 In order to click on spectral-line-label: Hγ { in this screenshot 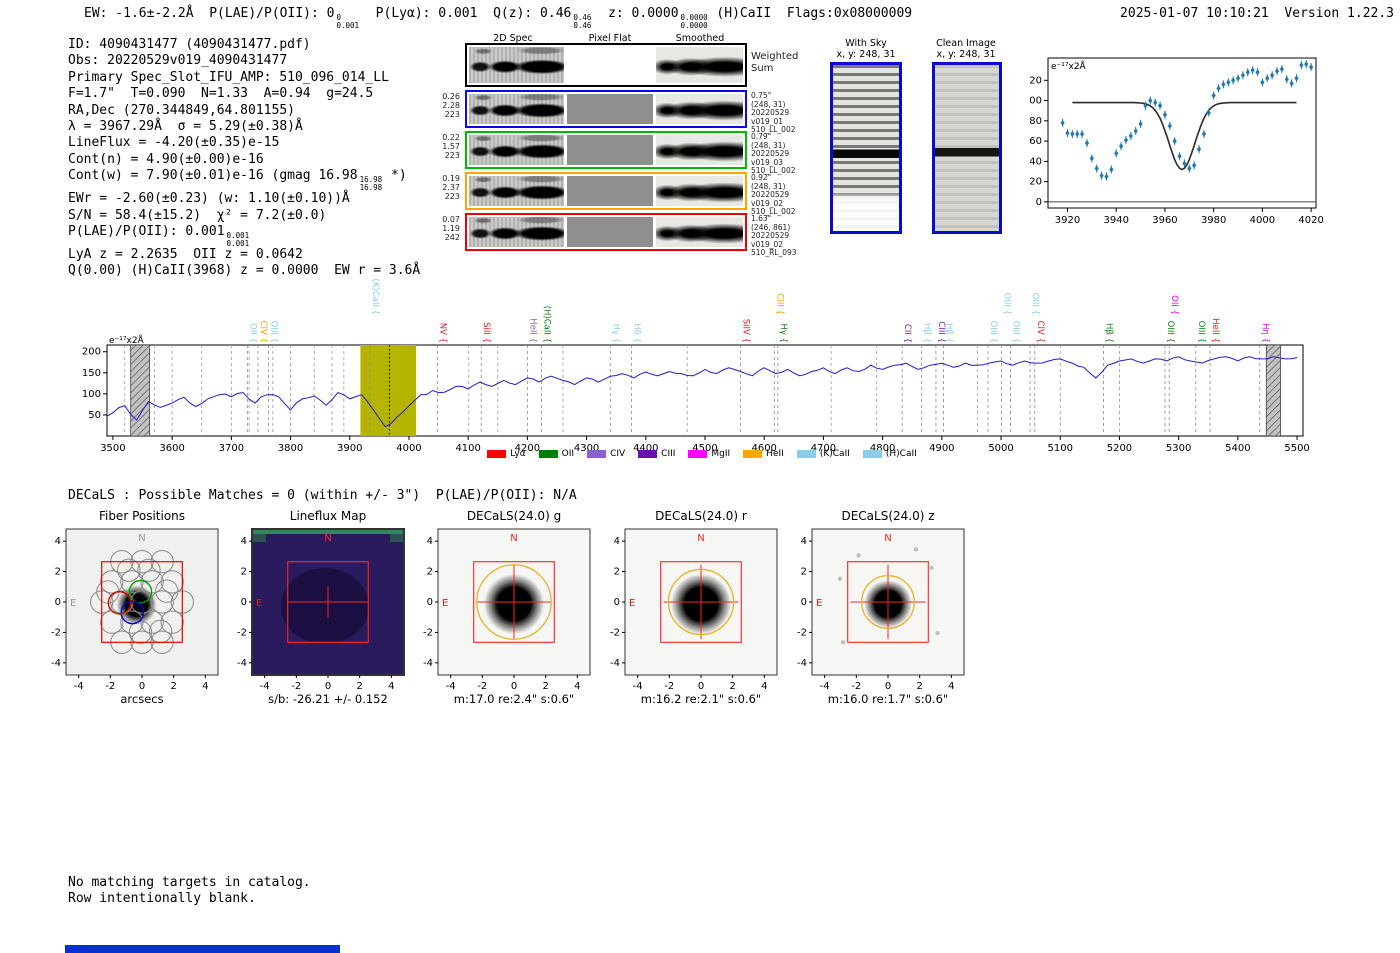, I will do `click(615, 333)`.